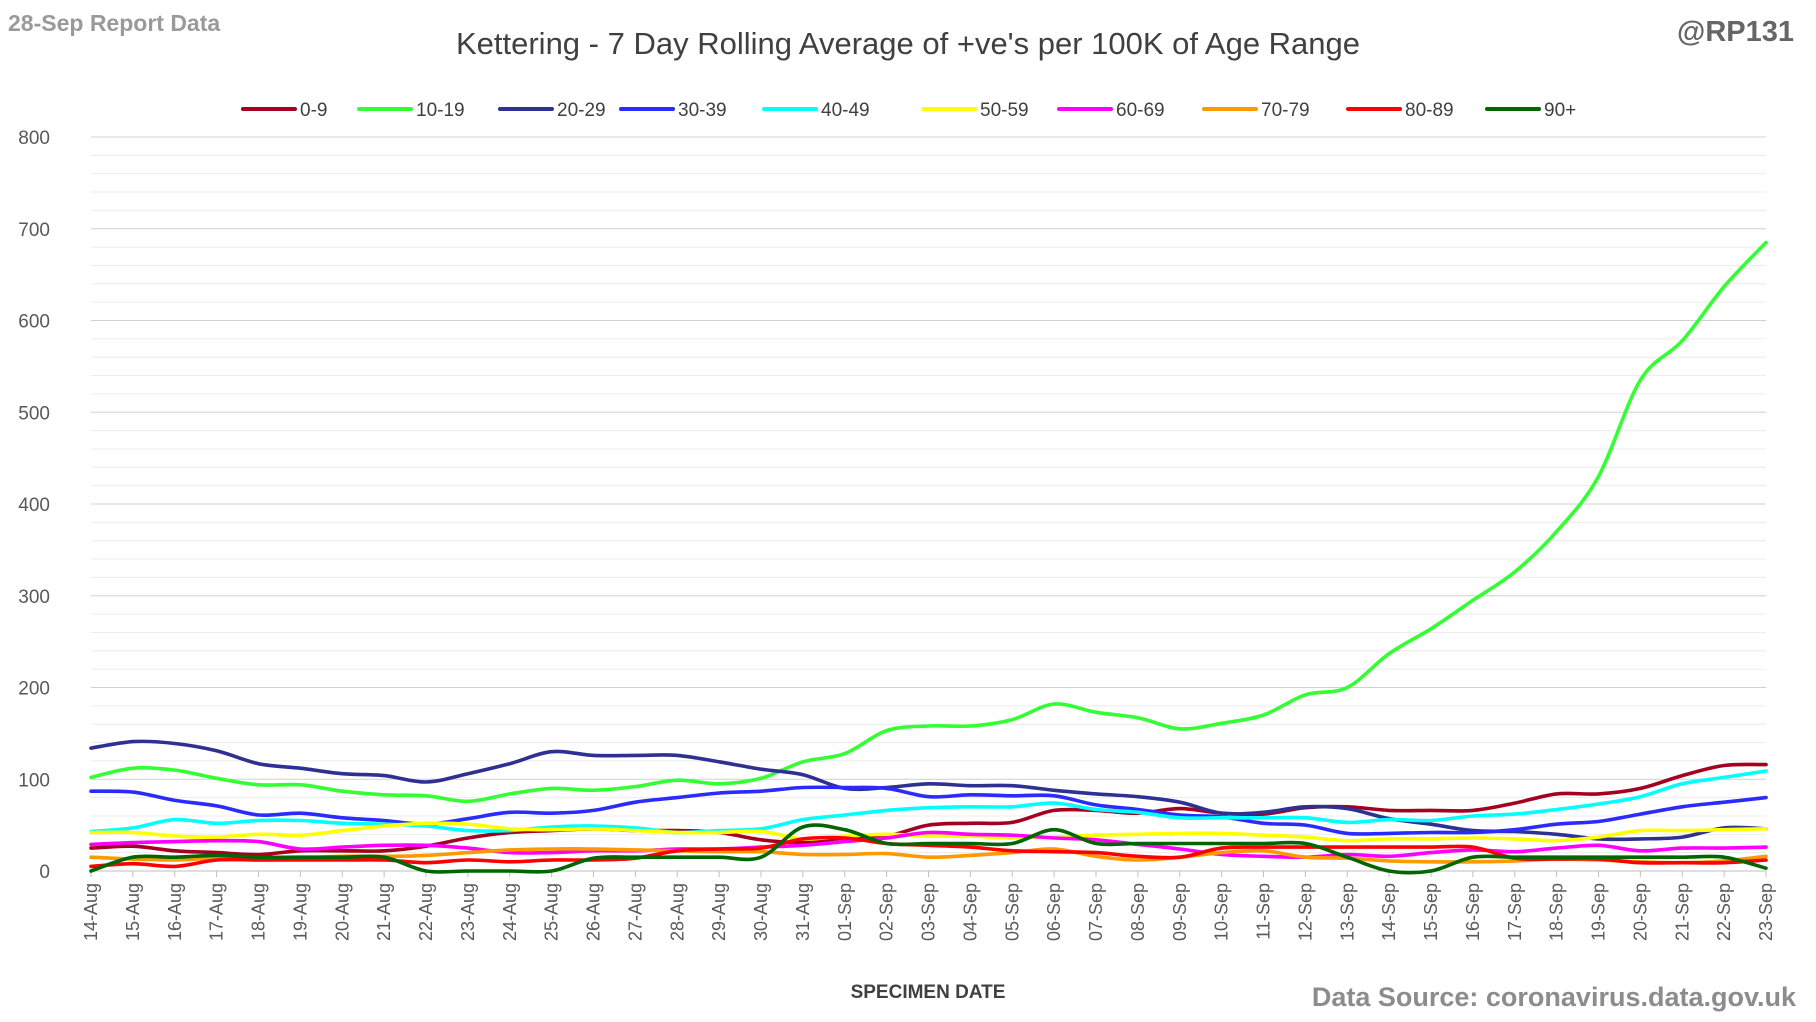  What do you see at coordinates (677, 912) in the screenshot?
I see `x-tick-label: 28-Aug` at bounding box center [677, 912].